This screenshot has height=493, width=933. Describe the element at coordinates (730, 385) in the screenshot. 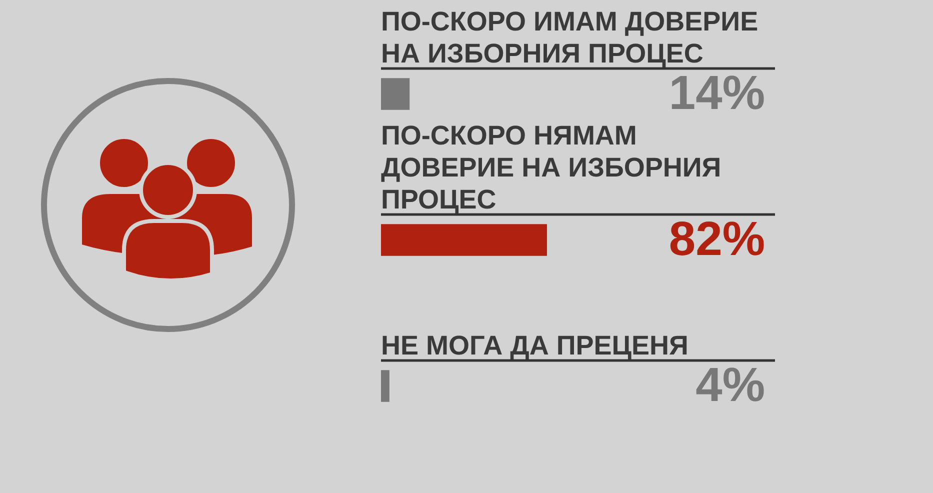

I see `data-label: 4%` at that location.